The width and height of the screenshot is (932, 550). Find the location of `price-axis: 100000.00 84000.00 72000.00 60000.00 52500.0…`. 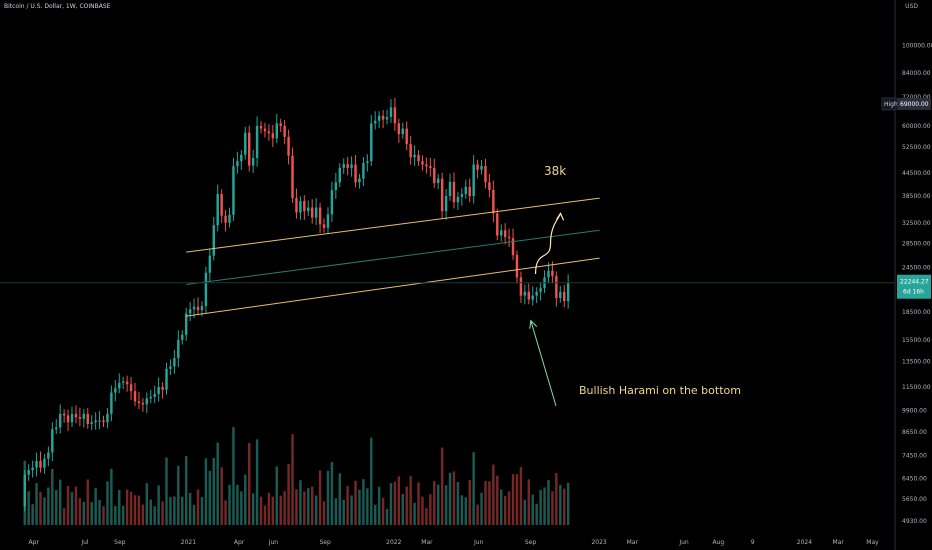

price-axis: 100000.00 84000.00 72000.00 60000.00 52500.0… is located at coordinates (913, 275).